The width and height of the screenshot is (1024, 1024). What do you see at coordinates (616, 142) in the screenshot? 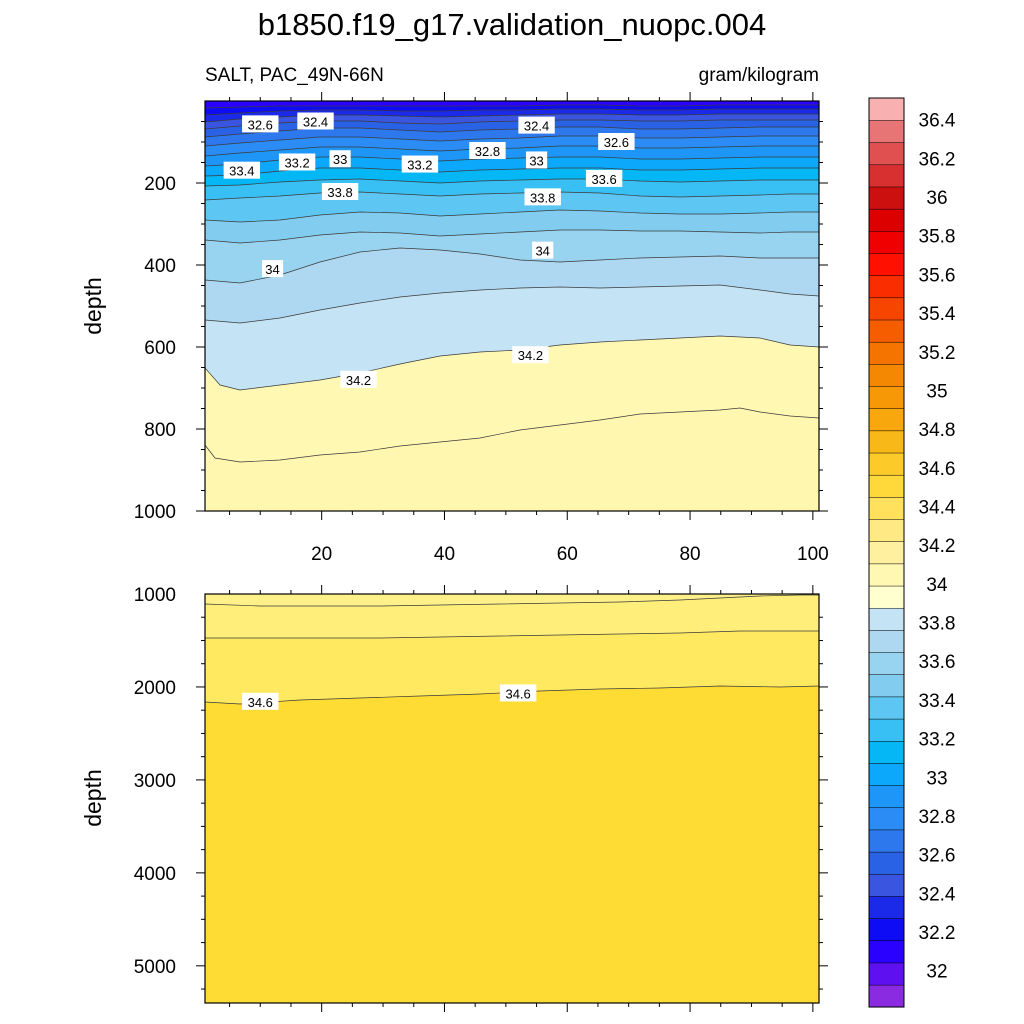
I see `contour-label-text: 32.6` at bounding box center [616, 142].